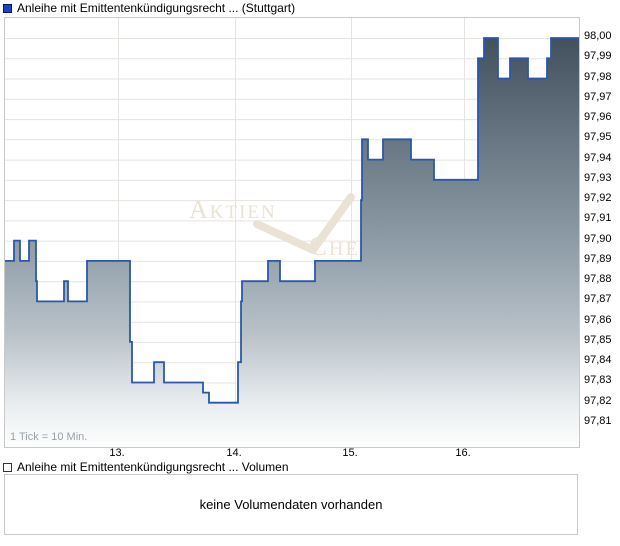 The height and width of the screenshot is (546, 620). What do you see at coordinates (7, 8) in the screenshot?
I see `price-series-swatch-icon` at bounding box center [7, 8].